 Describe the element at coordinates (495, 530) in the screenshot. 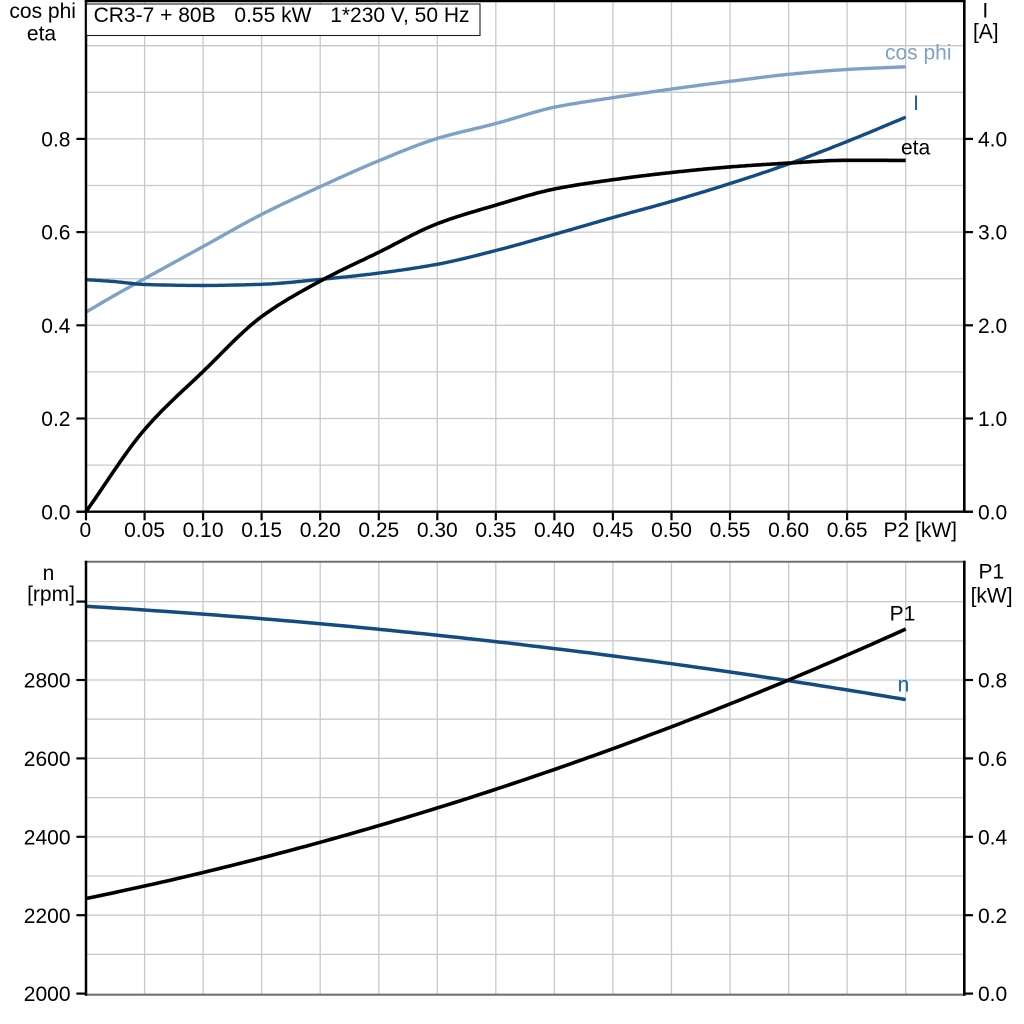

I see `svg-text: 0.35` at that location.